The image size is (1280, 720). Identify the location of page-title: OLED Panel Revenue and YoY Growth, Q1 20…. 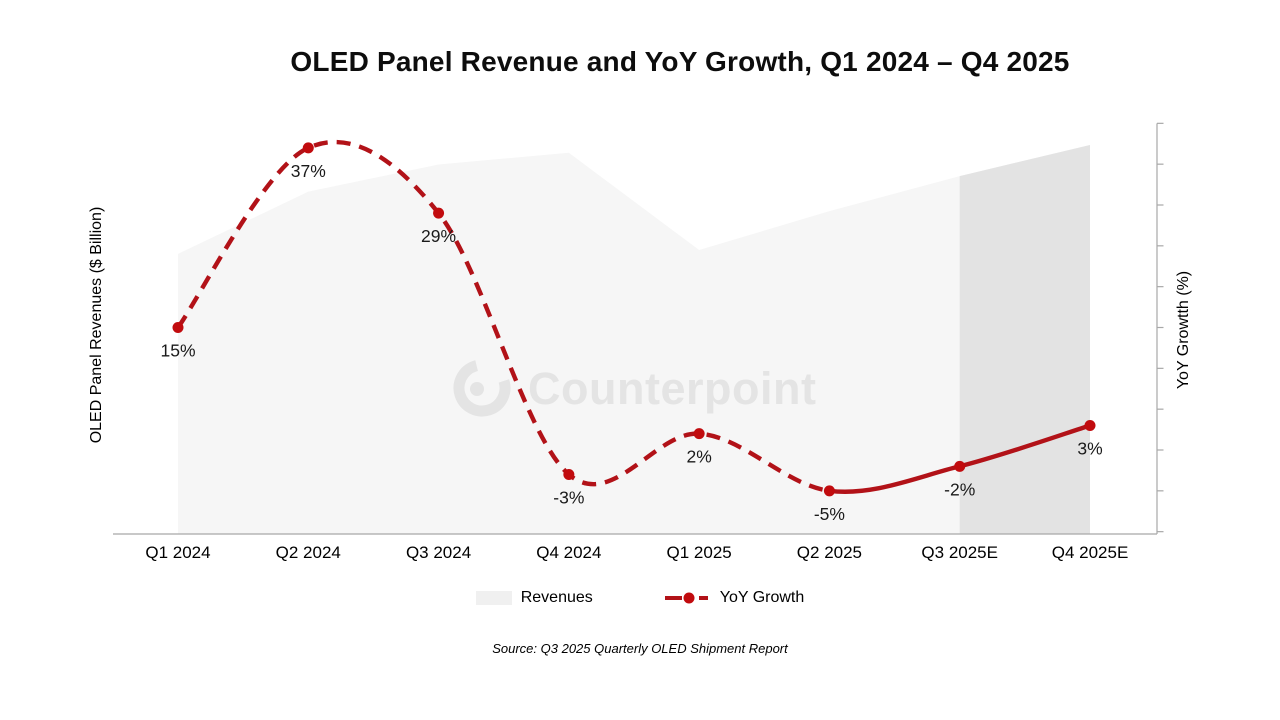
(680, 61).